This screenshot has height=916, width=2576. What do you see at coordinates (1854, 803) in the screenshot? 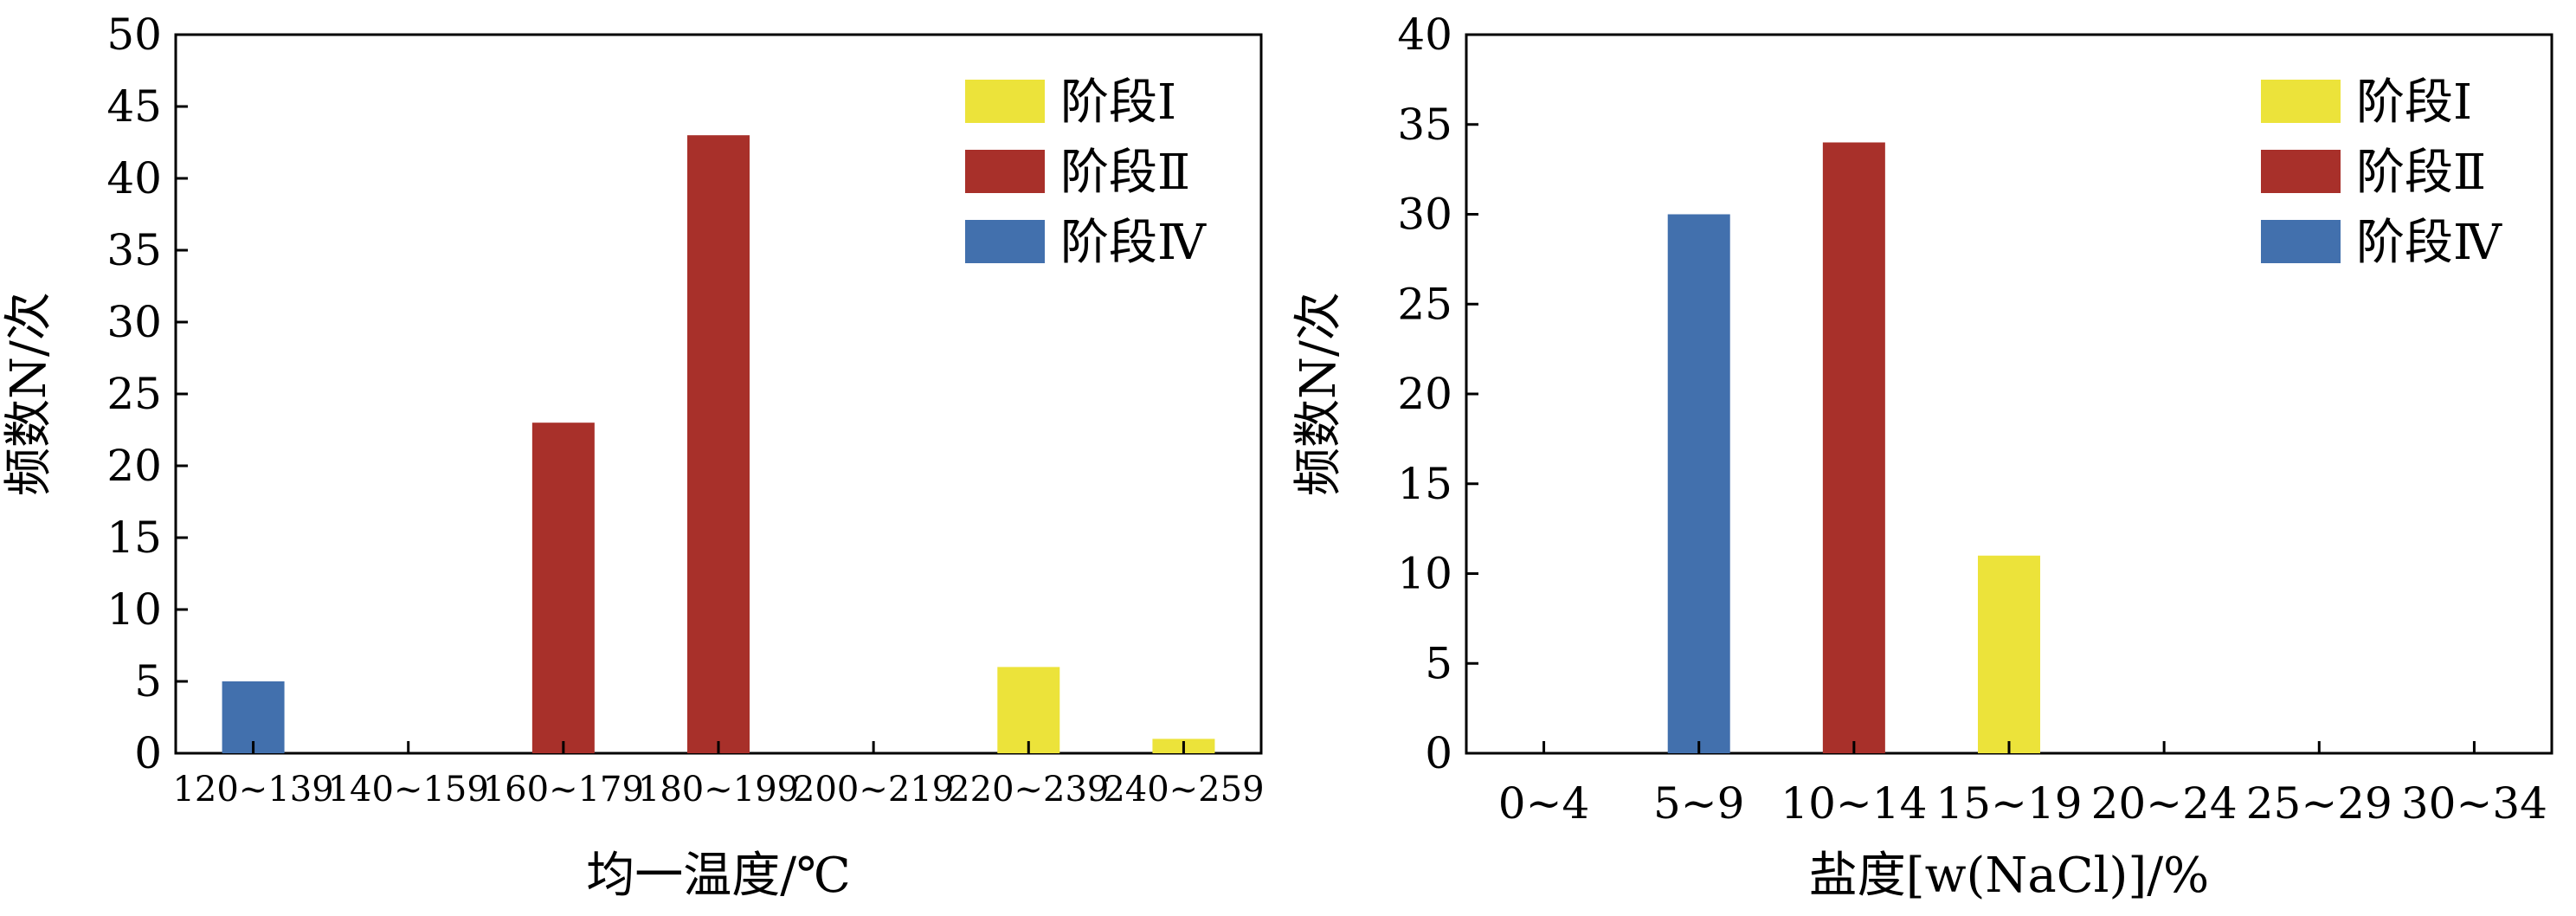
I see `x-tick-label: 10~14` at bounding box center [1854, 803].